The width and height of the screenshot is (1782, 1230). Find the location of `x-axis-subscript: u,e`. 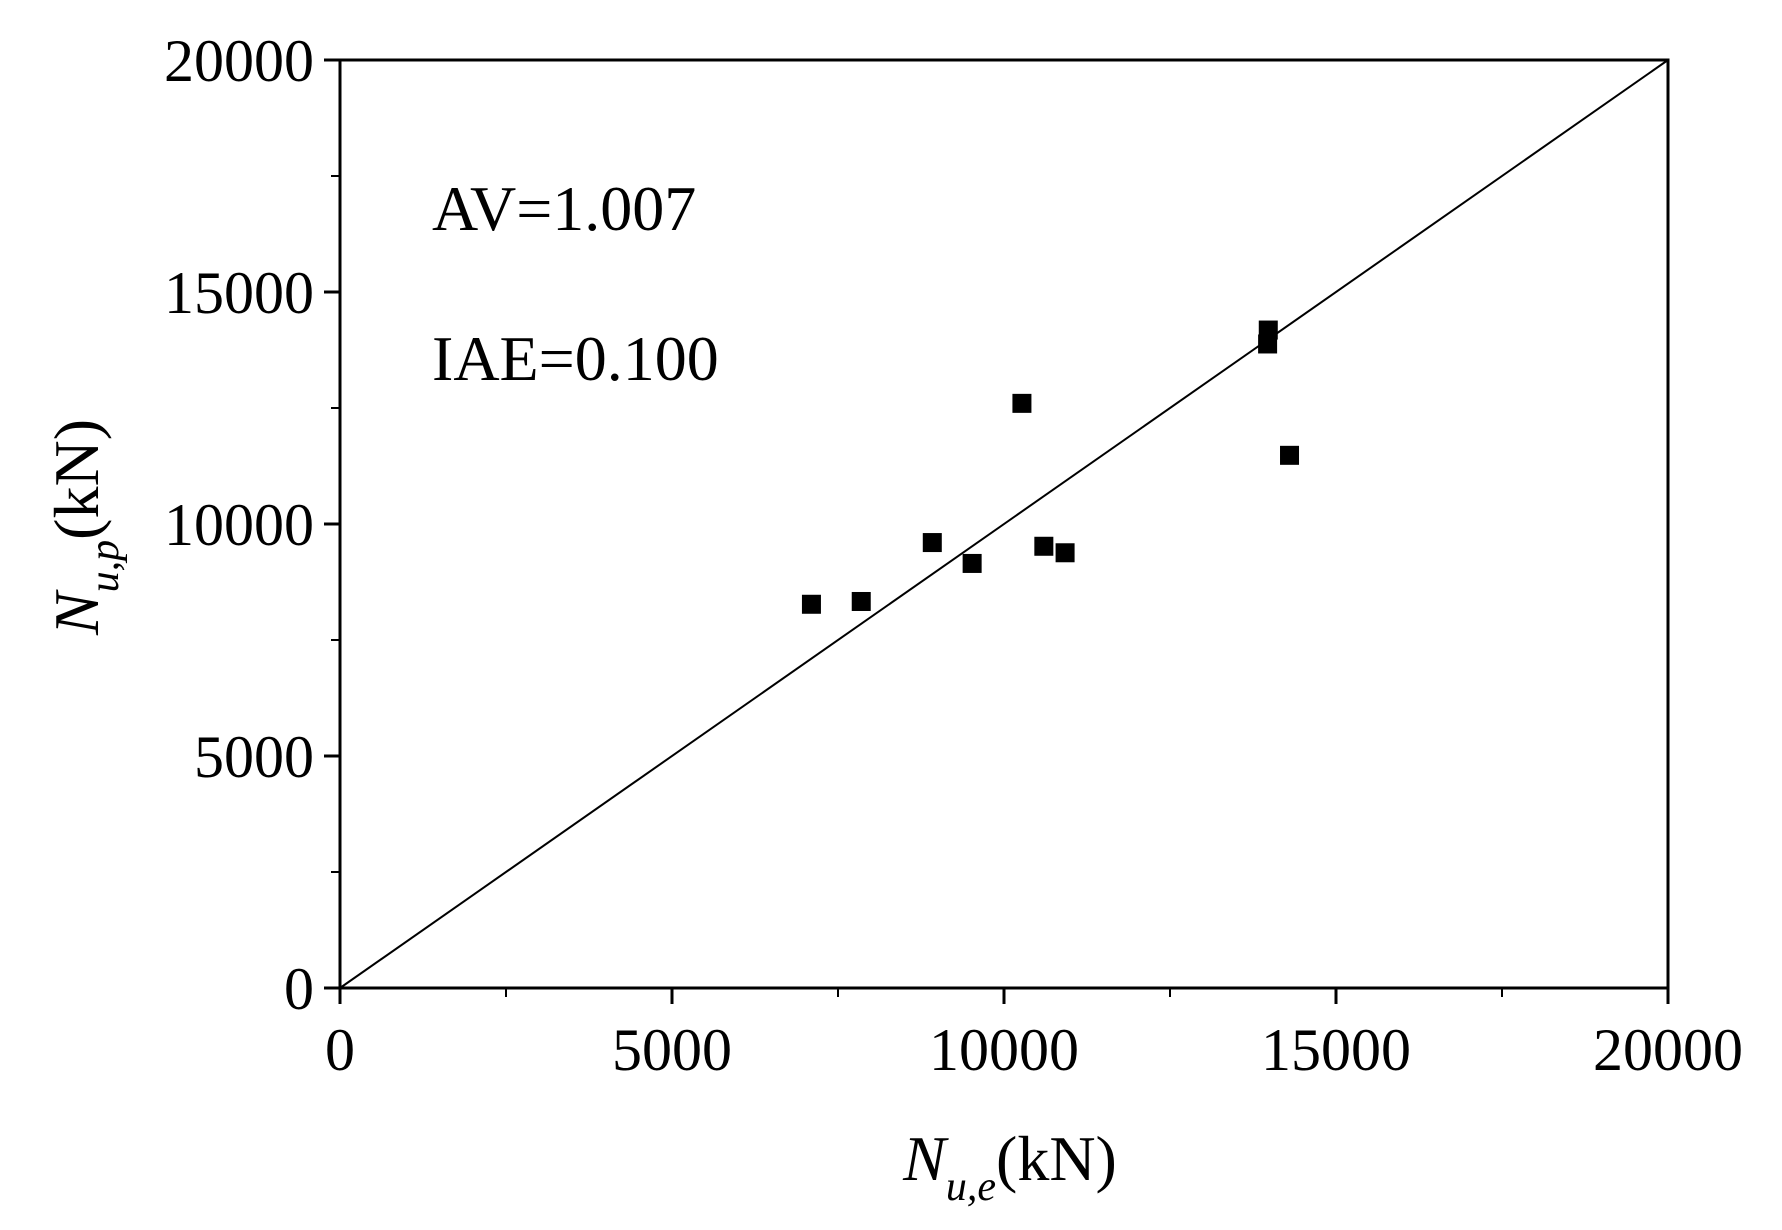

x-axis-subscript: u,e is located at coordinates (971, 1187).